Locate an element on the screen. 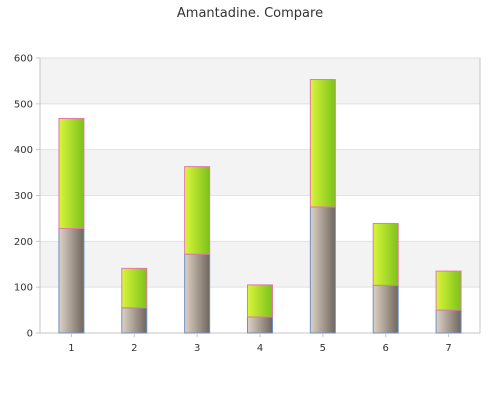  y-tick-label: 500 is located at coordinates (23, 104).